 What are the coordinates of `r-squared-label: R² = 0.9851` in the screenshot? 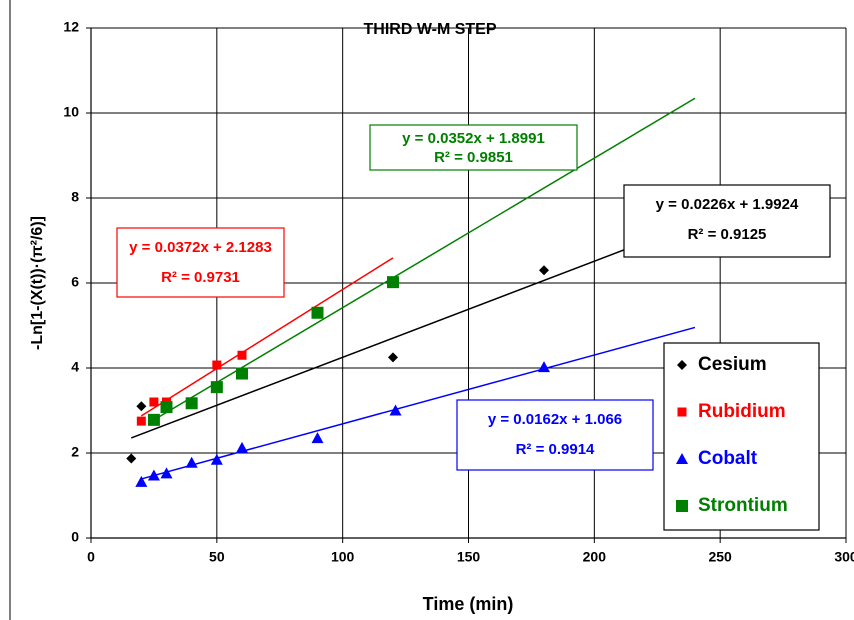 It's located at (473, 157).